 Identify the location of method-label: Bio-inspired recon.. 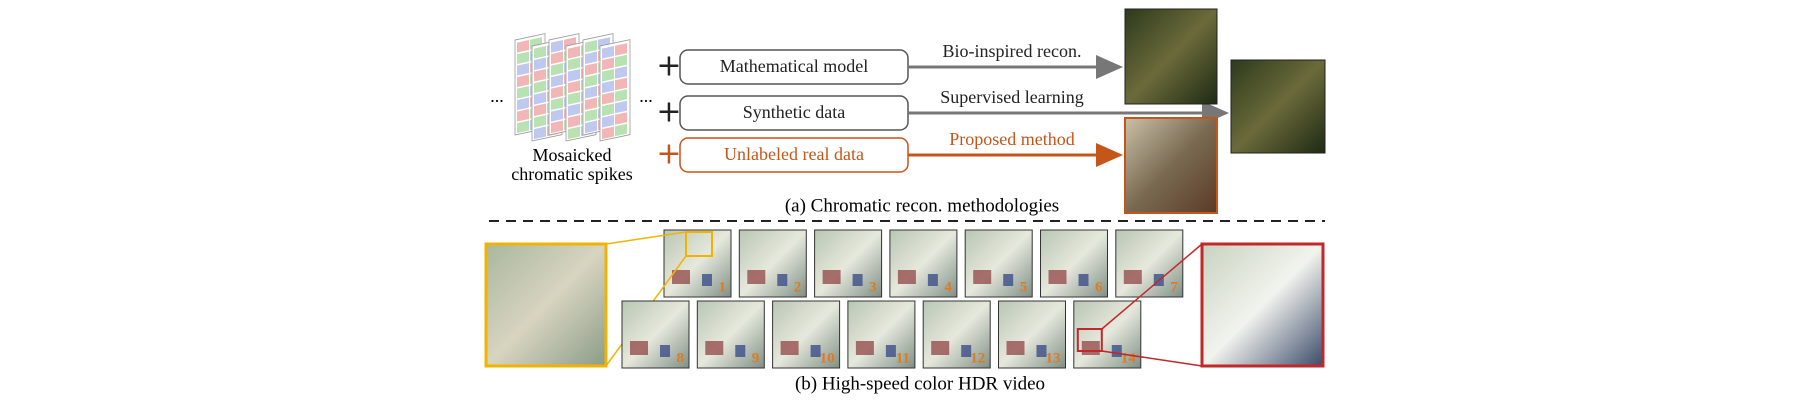
(1012, 51).